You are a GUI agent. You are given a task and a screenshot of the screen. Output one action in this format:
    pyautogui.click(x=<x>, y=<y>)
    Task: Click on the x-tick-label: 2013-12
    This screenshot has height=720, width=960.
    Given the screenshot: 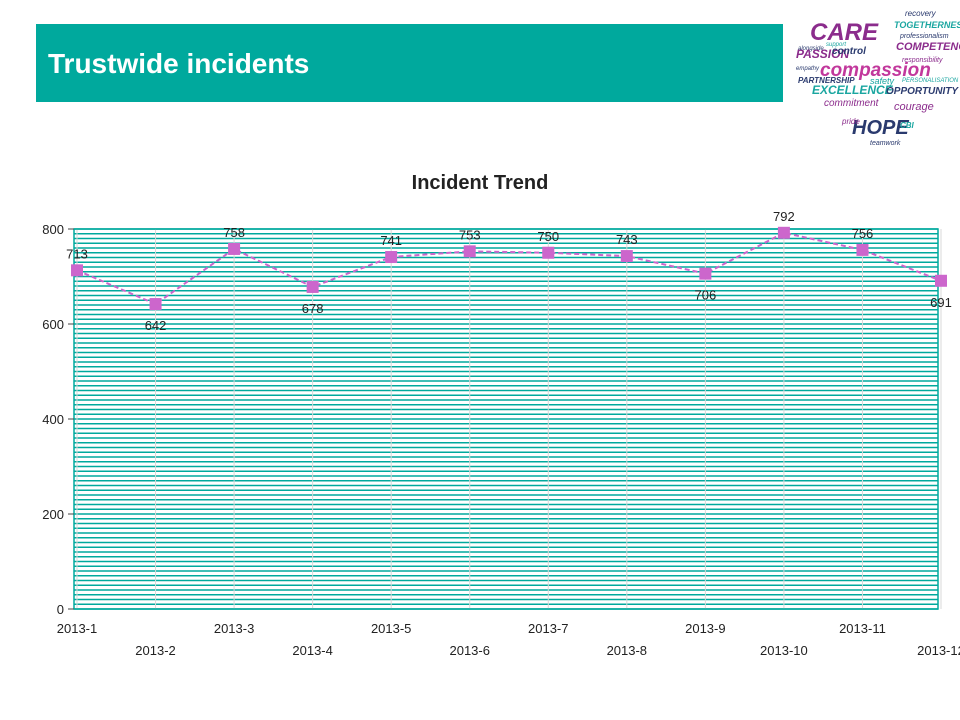 What is the action you would take?
    pyautogui.click(x=938, y=650)
    